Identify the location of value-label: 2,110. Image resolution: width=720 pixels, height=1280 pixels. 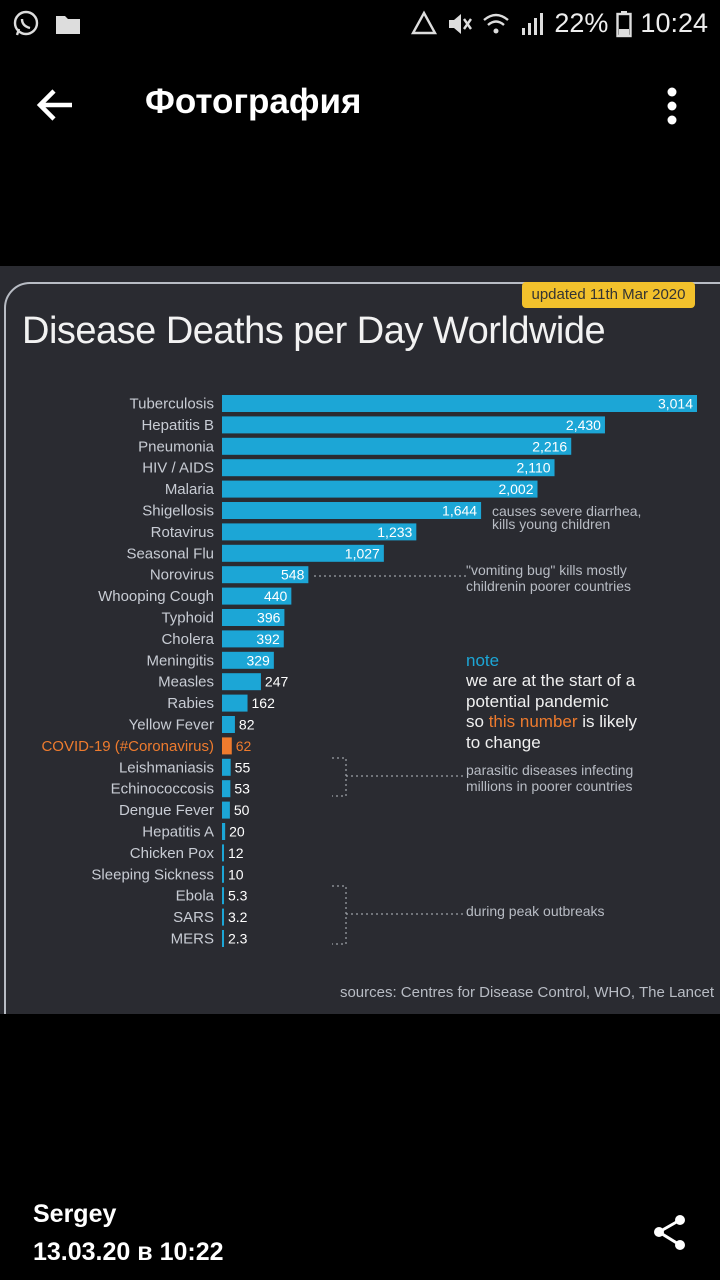
(534, 468).